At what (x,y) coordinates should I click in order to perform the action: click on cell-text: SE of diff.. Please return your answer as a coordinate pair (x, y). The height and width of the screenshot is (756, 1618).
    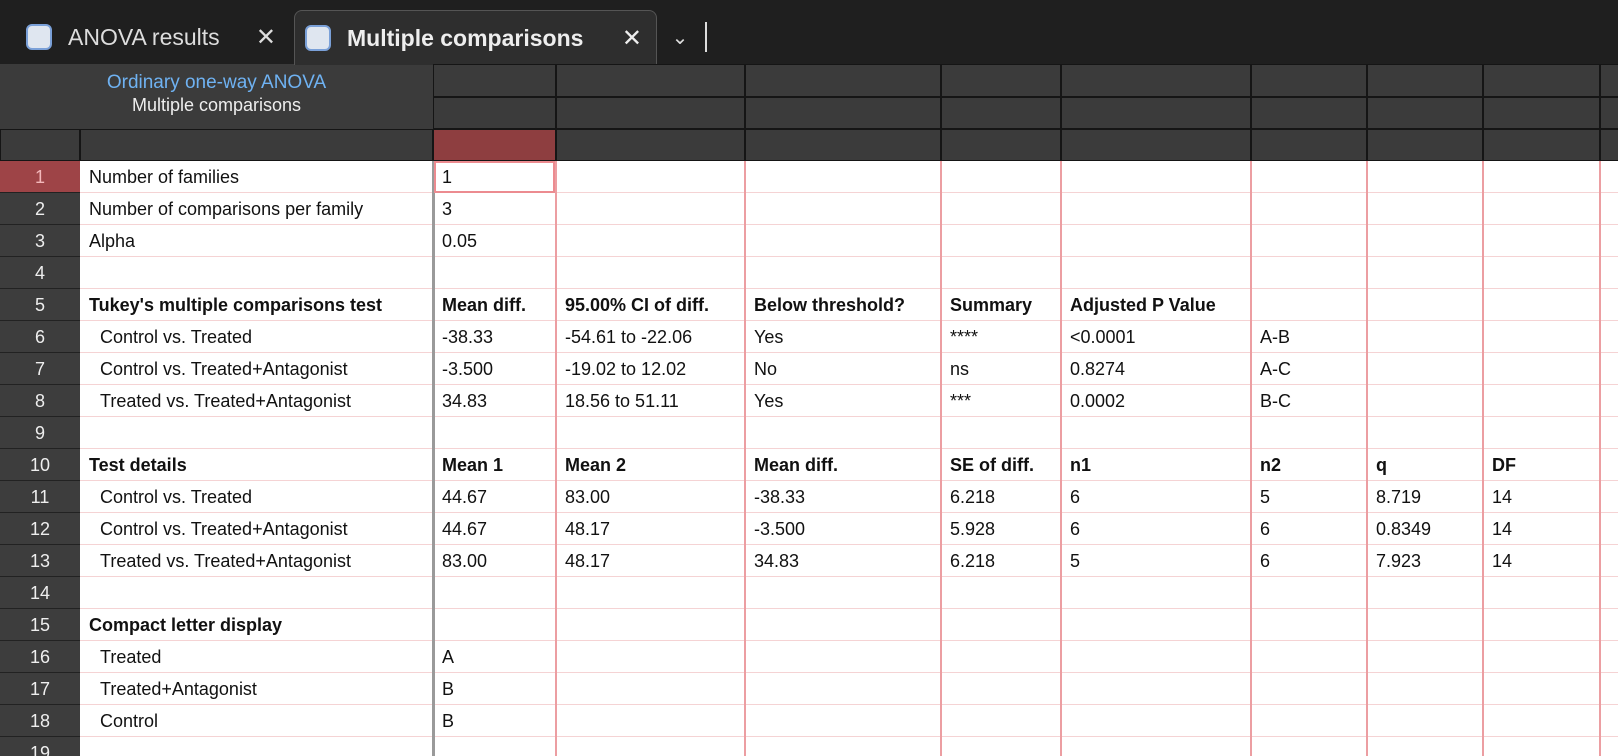
    Looking at the image, I should click on (992, 465).